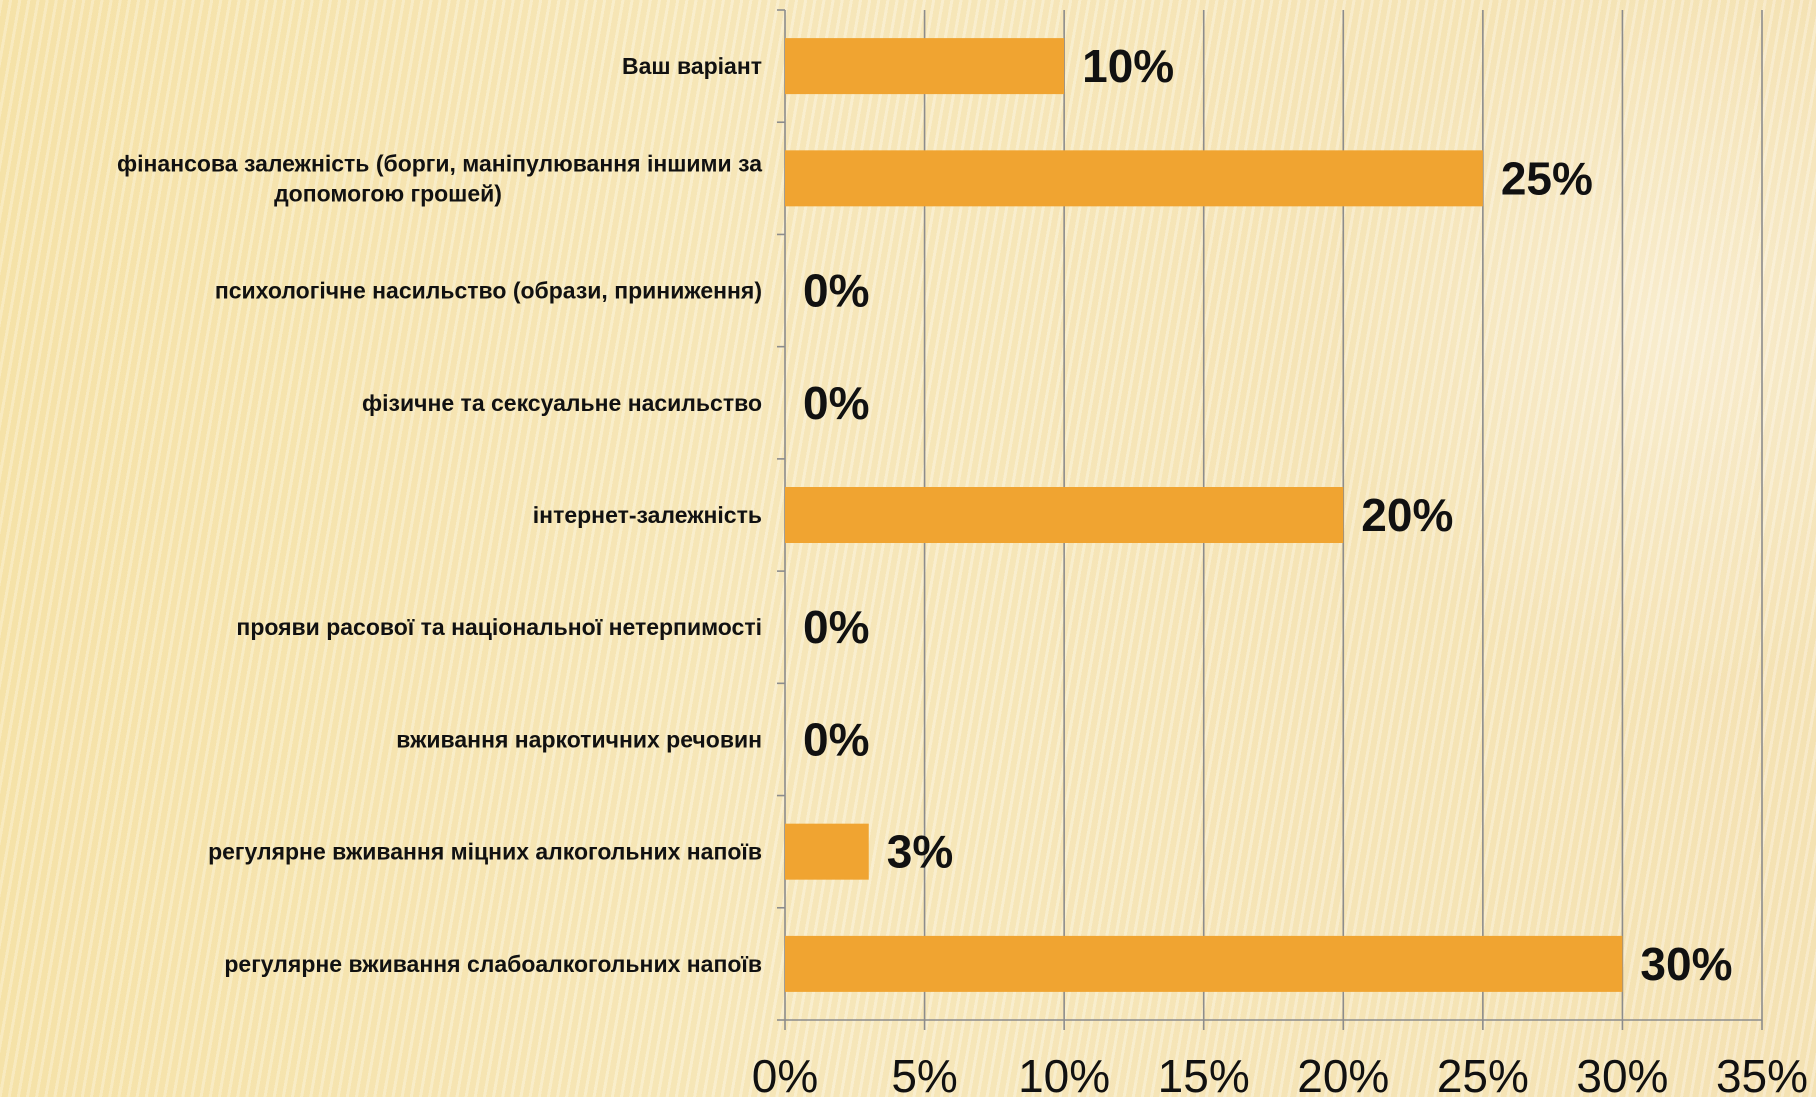  I want to click on category-label: Ваш варіант, so click(692, 66).